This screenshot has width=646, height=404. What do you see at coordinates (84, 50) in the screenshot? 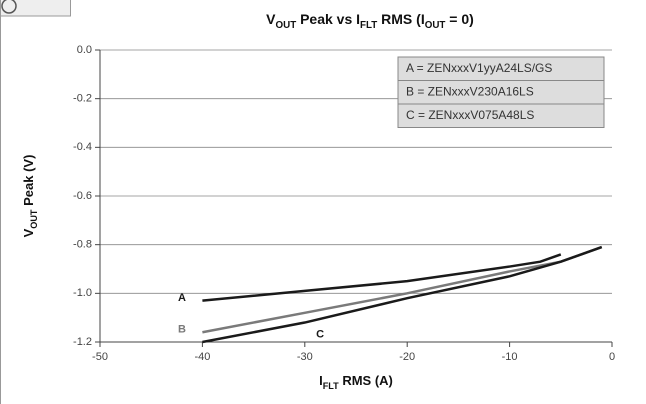
I see `y-tick-label: 0.0` at bounding box center [84, 50].